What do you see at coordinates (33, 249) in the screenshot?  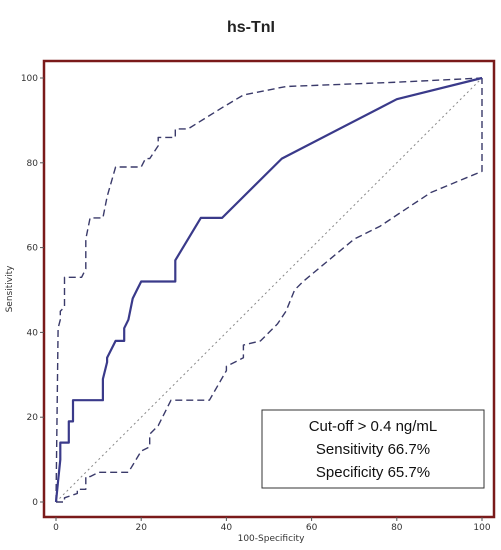 I see `y-tick-label: 60` at bounding box center [33, 249].